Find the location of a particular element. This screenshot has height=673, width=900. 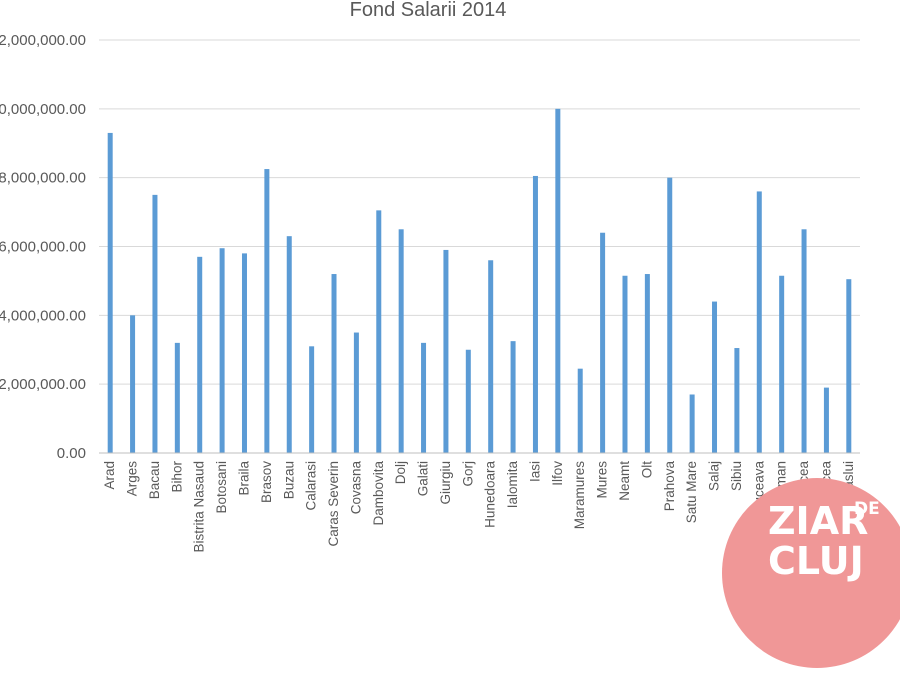

ziar-de-cluj-logo: ZIAR DE CLUJ is located at coordinates (811, 573).